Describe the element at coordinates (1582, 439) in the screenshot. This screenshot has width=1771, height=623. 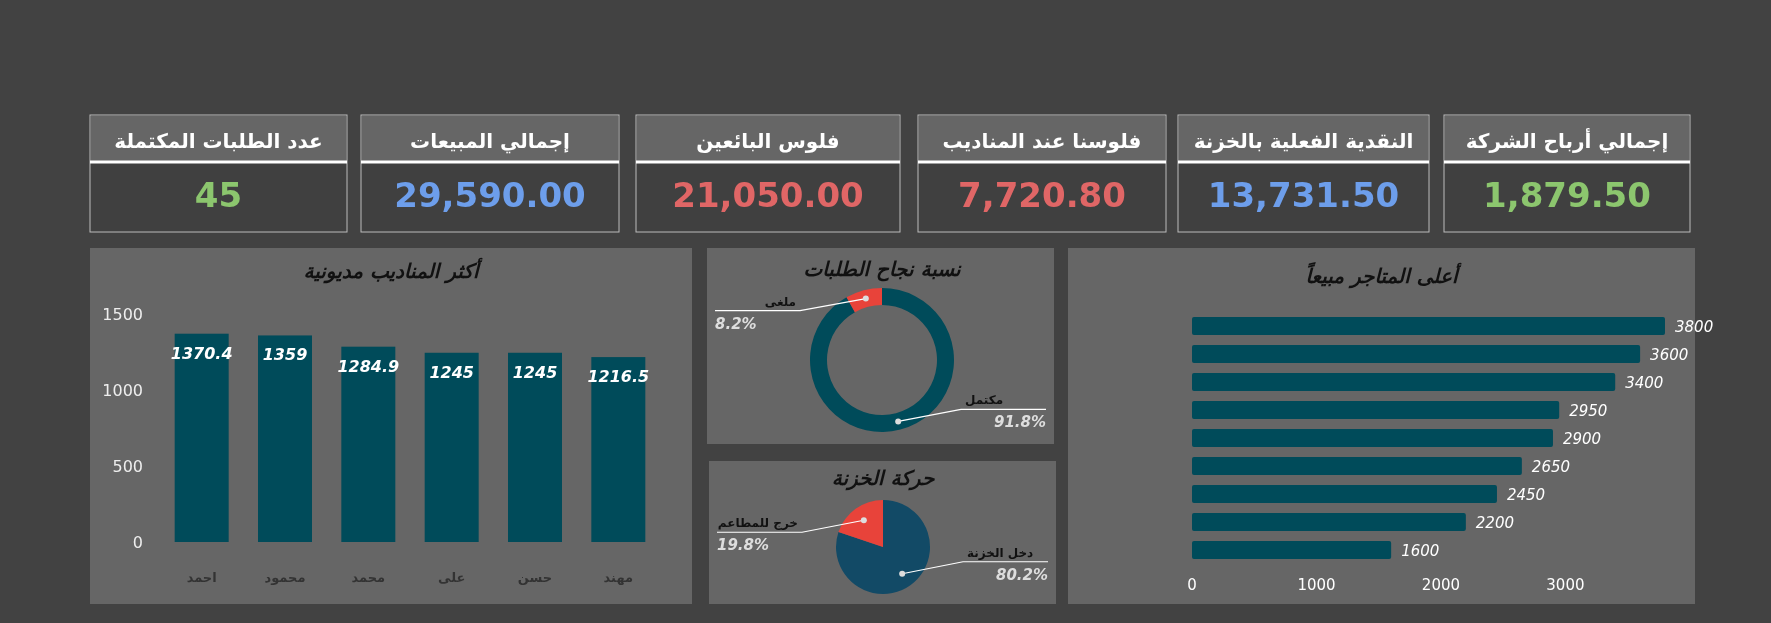
I see `data-label: 2900` at that location.